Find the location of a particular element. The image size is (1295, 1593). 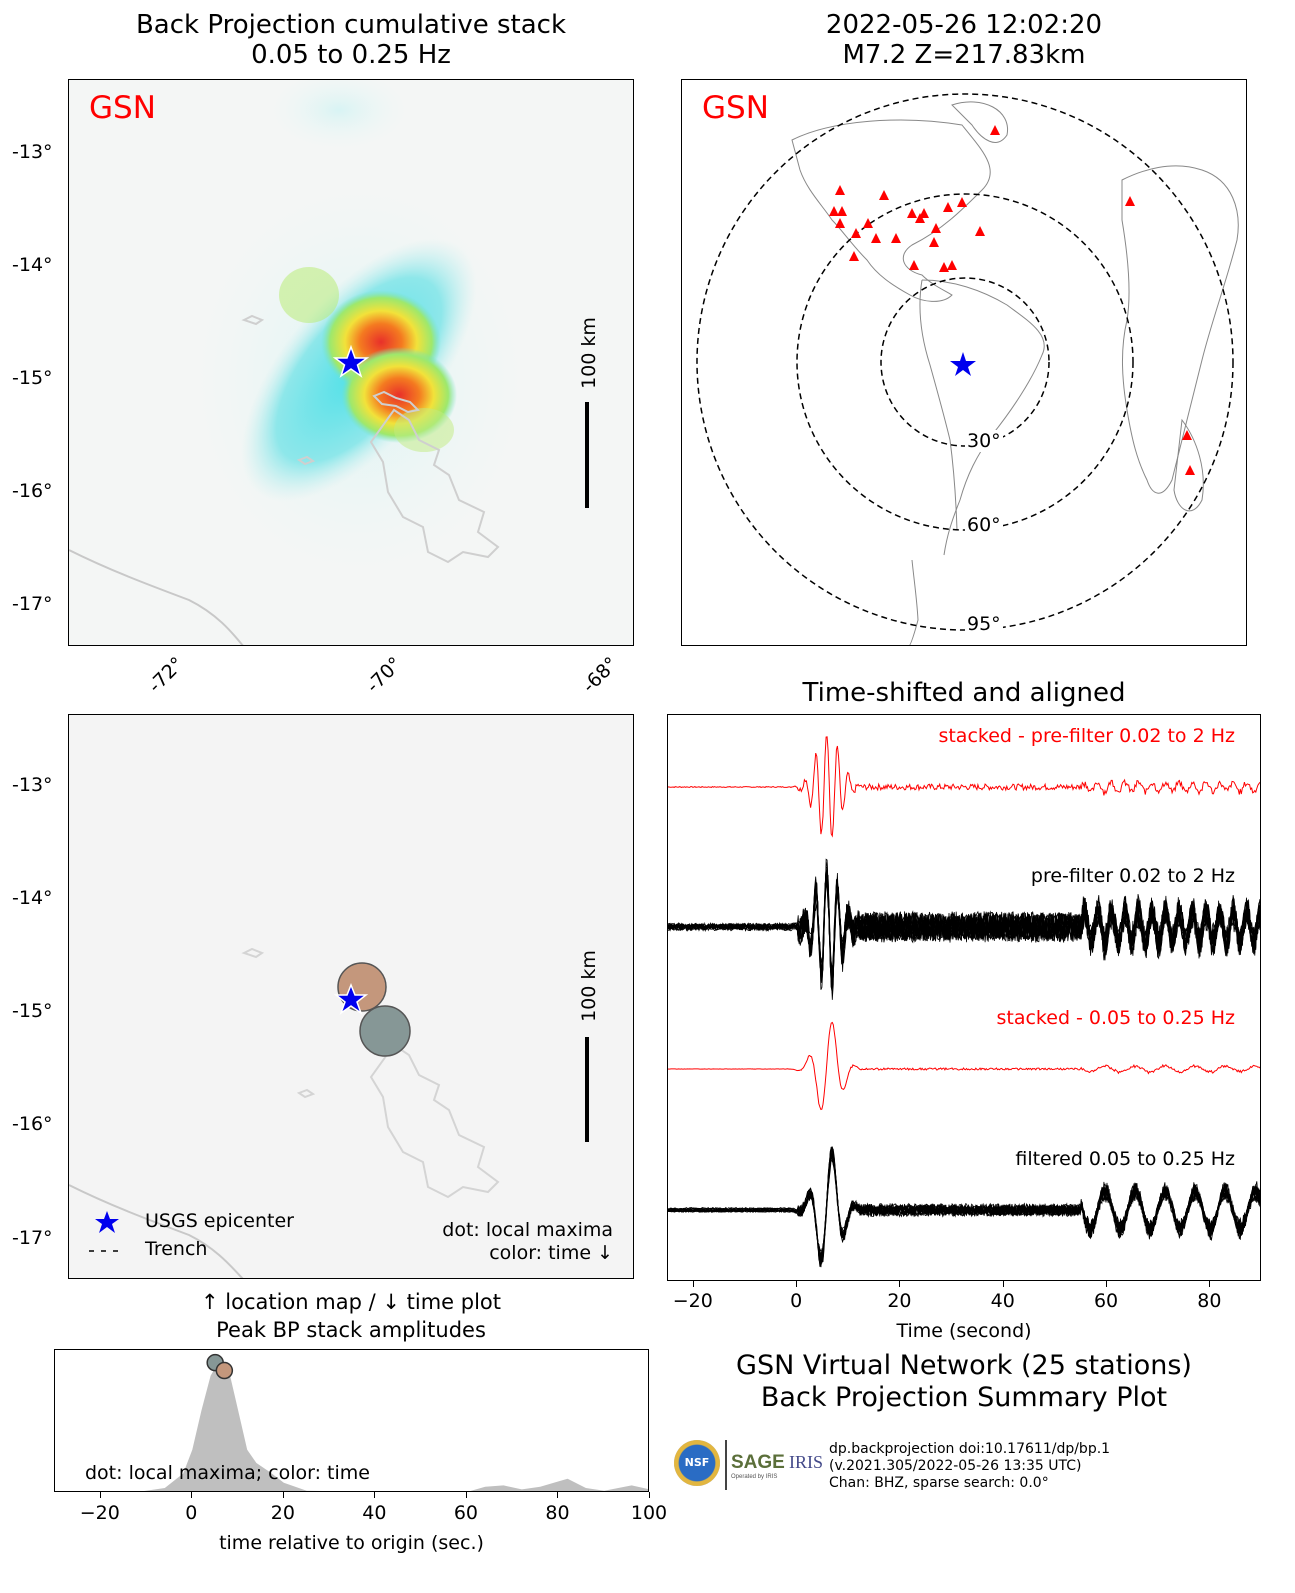

bp-map-network-label: GSN is located at coordinates (122, 108).